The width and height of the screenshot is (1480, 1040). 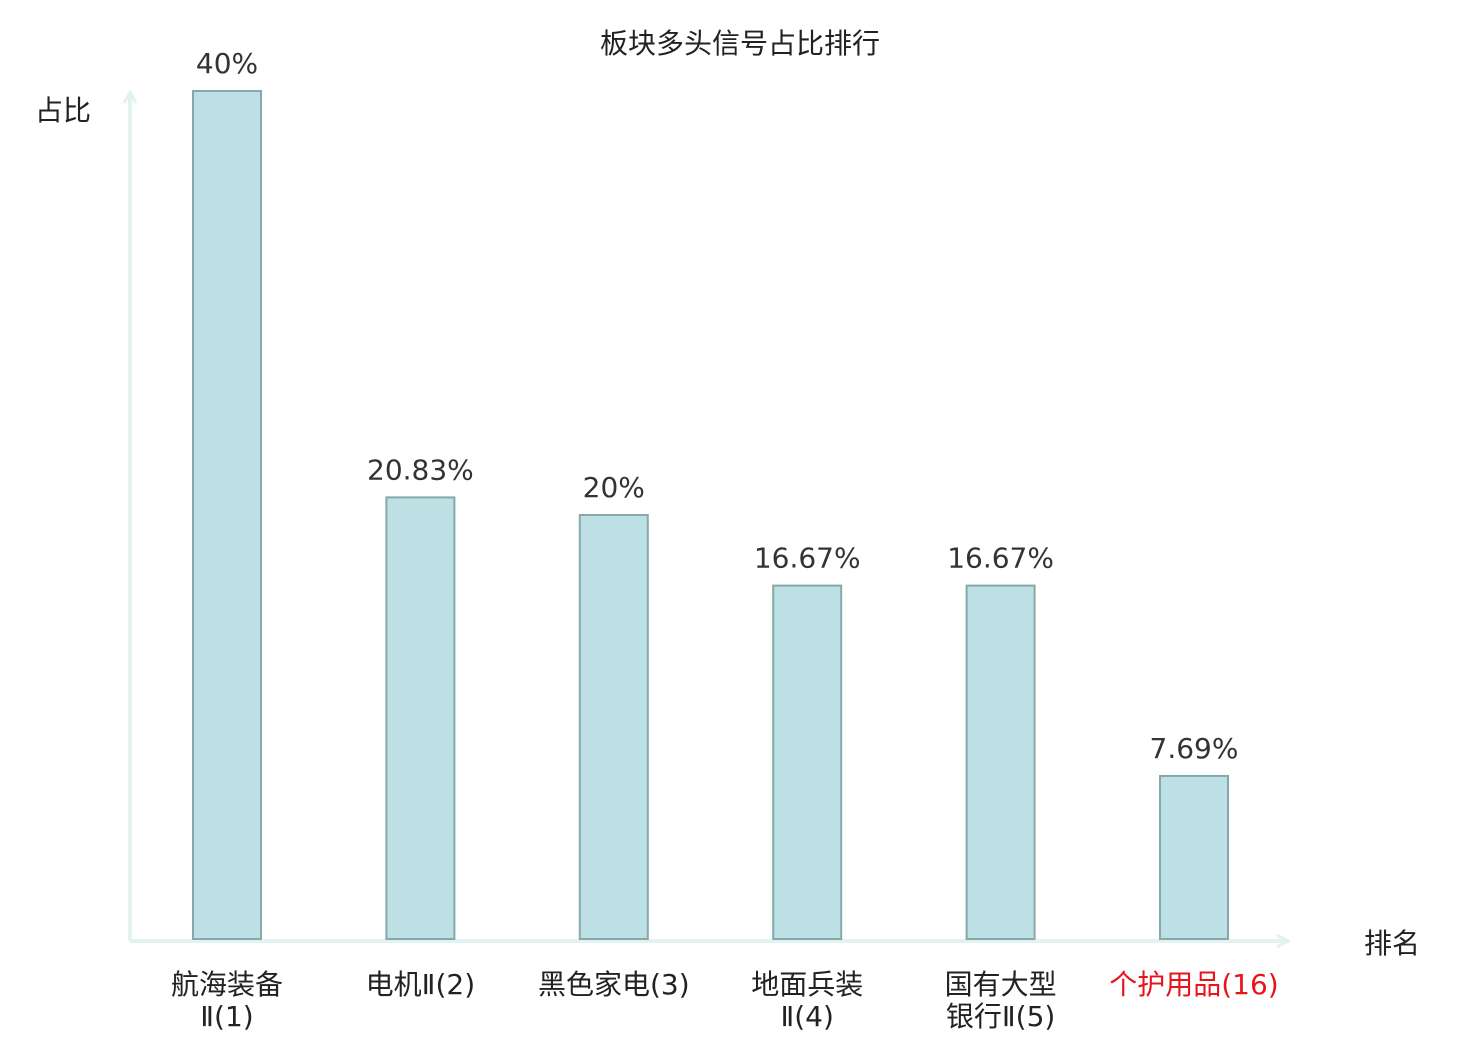 What do you see at coordinates (807, 984) in the screenshot?
I see `category-label: 地面兵装` at bounding box center [807, 984].